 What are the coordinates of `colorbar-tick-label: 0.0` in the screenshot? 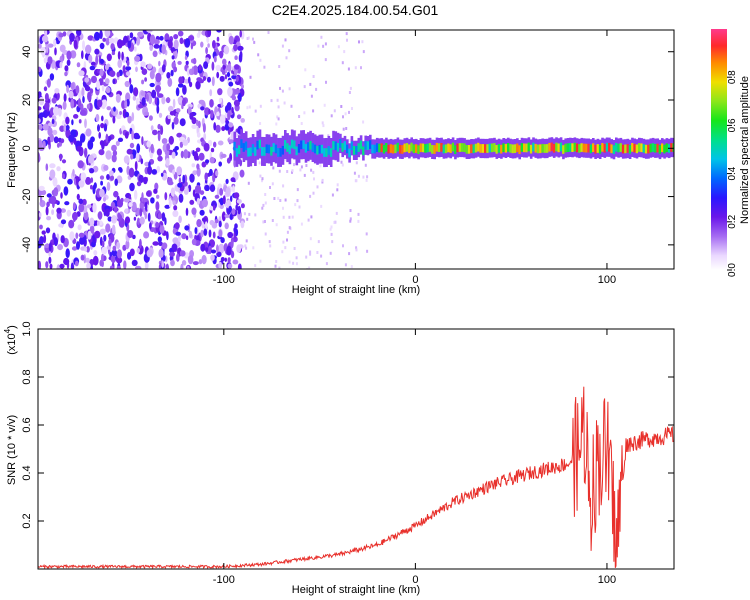 It's located at (732, 270).